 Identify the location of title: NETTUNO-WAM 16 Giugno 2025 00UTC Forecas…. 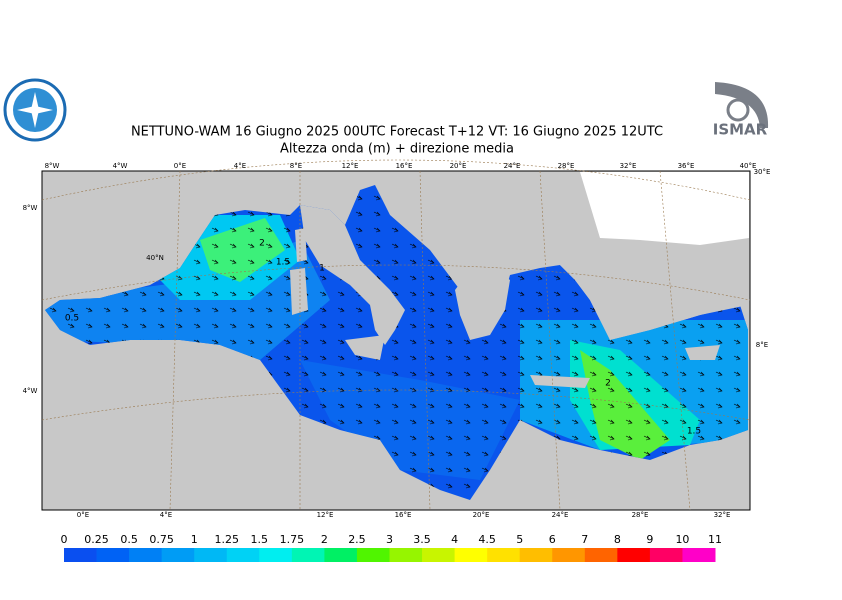
(397, 132).